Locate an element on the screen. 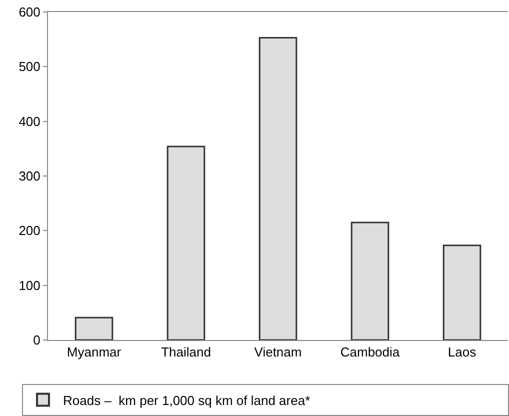 This screenshot has height=416, width=509. y-tick-label: 200 is located at coordinates (29, 230).